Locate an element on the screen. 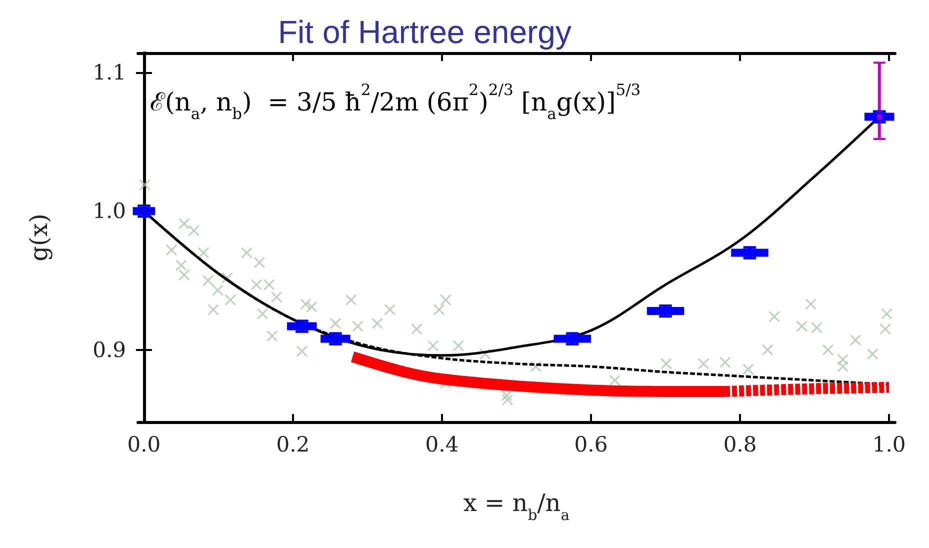  x-tick-label: 0.2 is located at coordinates (293, 444).